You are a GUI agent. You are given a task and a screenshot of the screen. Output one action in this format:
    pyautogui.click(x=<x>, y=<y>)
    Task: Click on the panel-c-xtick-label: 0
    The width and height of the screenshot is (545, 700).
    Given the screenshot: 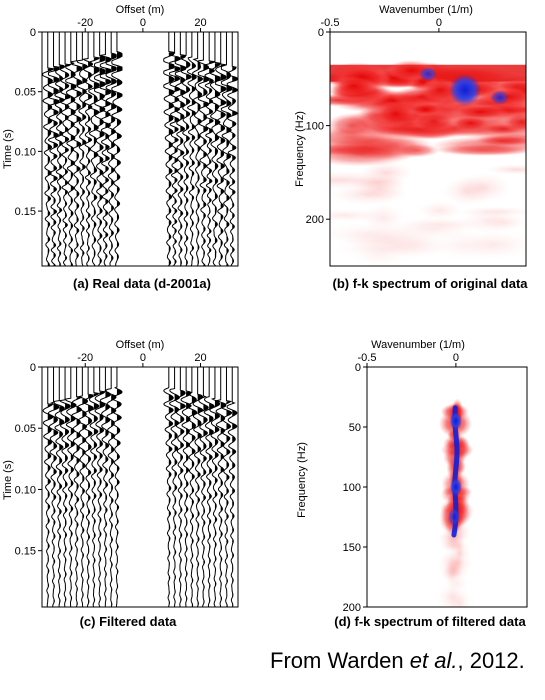 What is the action you would take?
    pyautogui.click(x=143, y=358)
    